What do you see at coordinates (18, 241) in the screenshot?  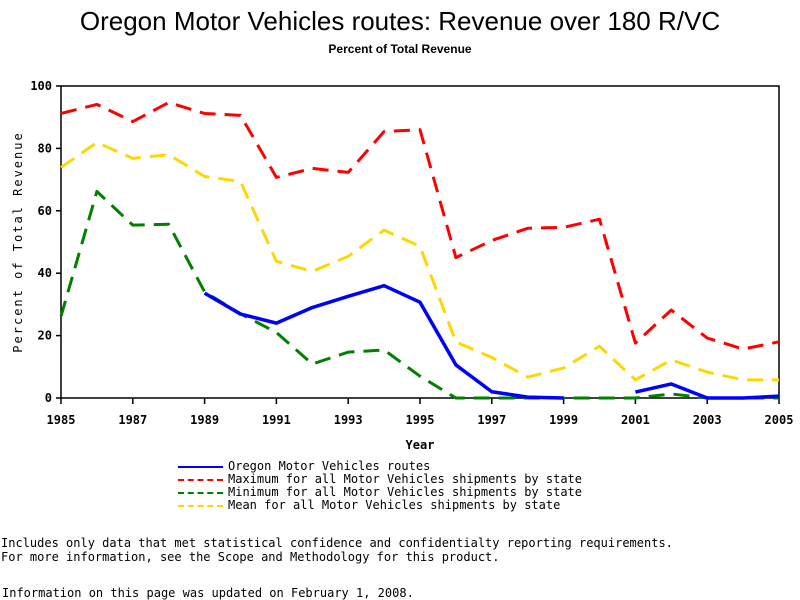 I see `y-axis-title: Percent of Total Revenue` at bounding box center [18, 241].